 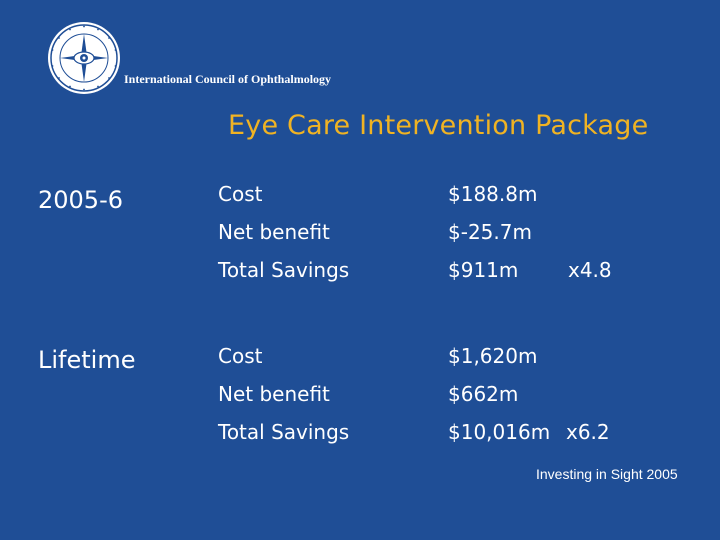 What do you see at coordinates (493, 356) in the screenshot?
I see `row-value-cost: $1,620m` at bounding box center [493, 356].